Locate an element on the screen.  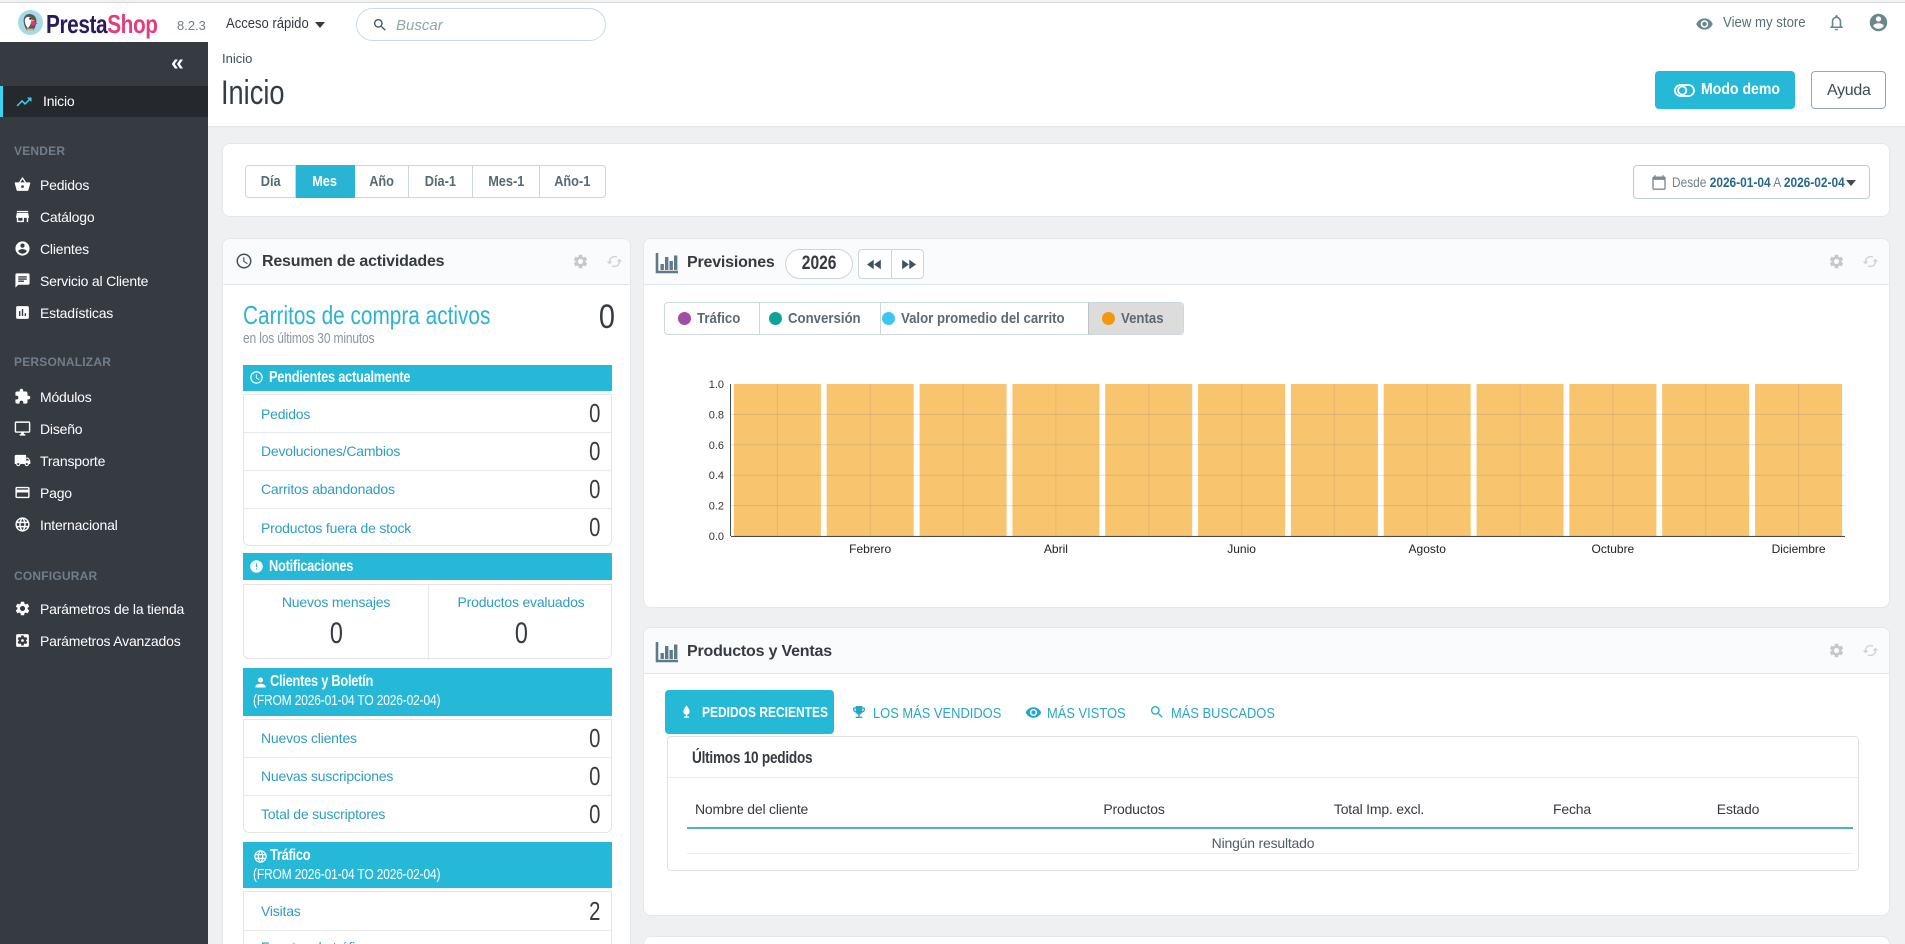
svg-text: Febrero is located at coordinates (870, 549).